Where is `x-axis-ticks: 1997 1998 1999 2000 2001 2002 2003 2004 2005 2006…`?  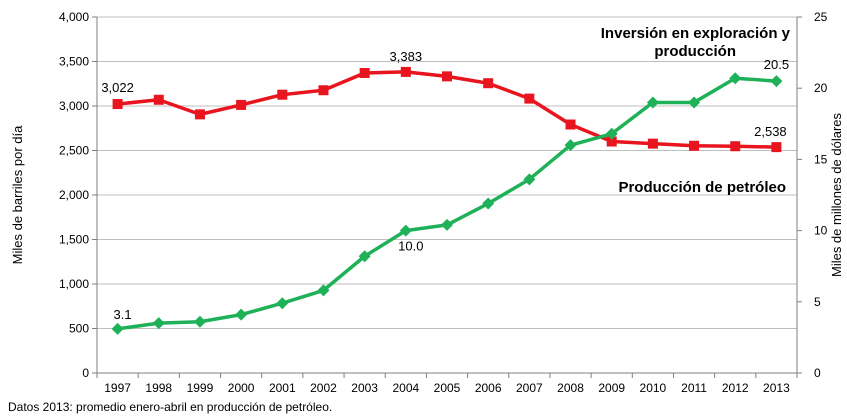 x-axis-ticks: 1997 1998 1999 2000 2001 2002 2003 2004 2005 2006… is located at coordinates (447, 388).